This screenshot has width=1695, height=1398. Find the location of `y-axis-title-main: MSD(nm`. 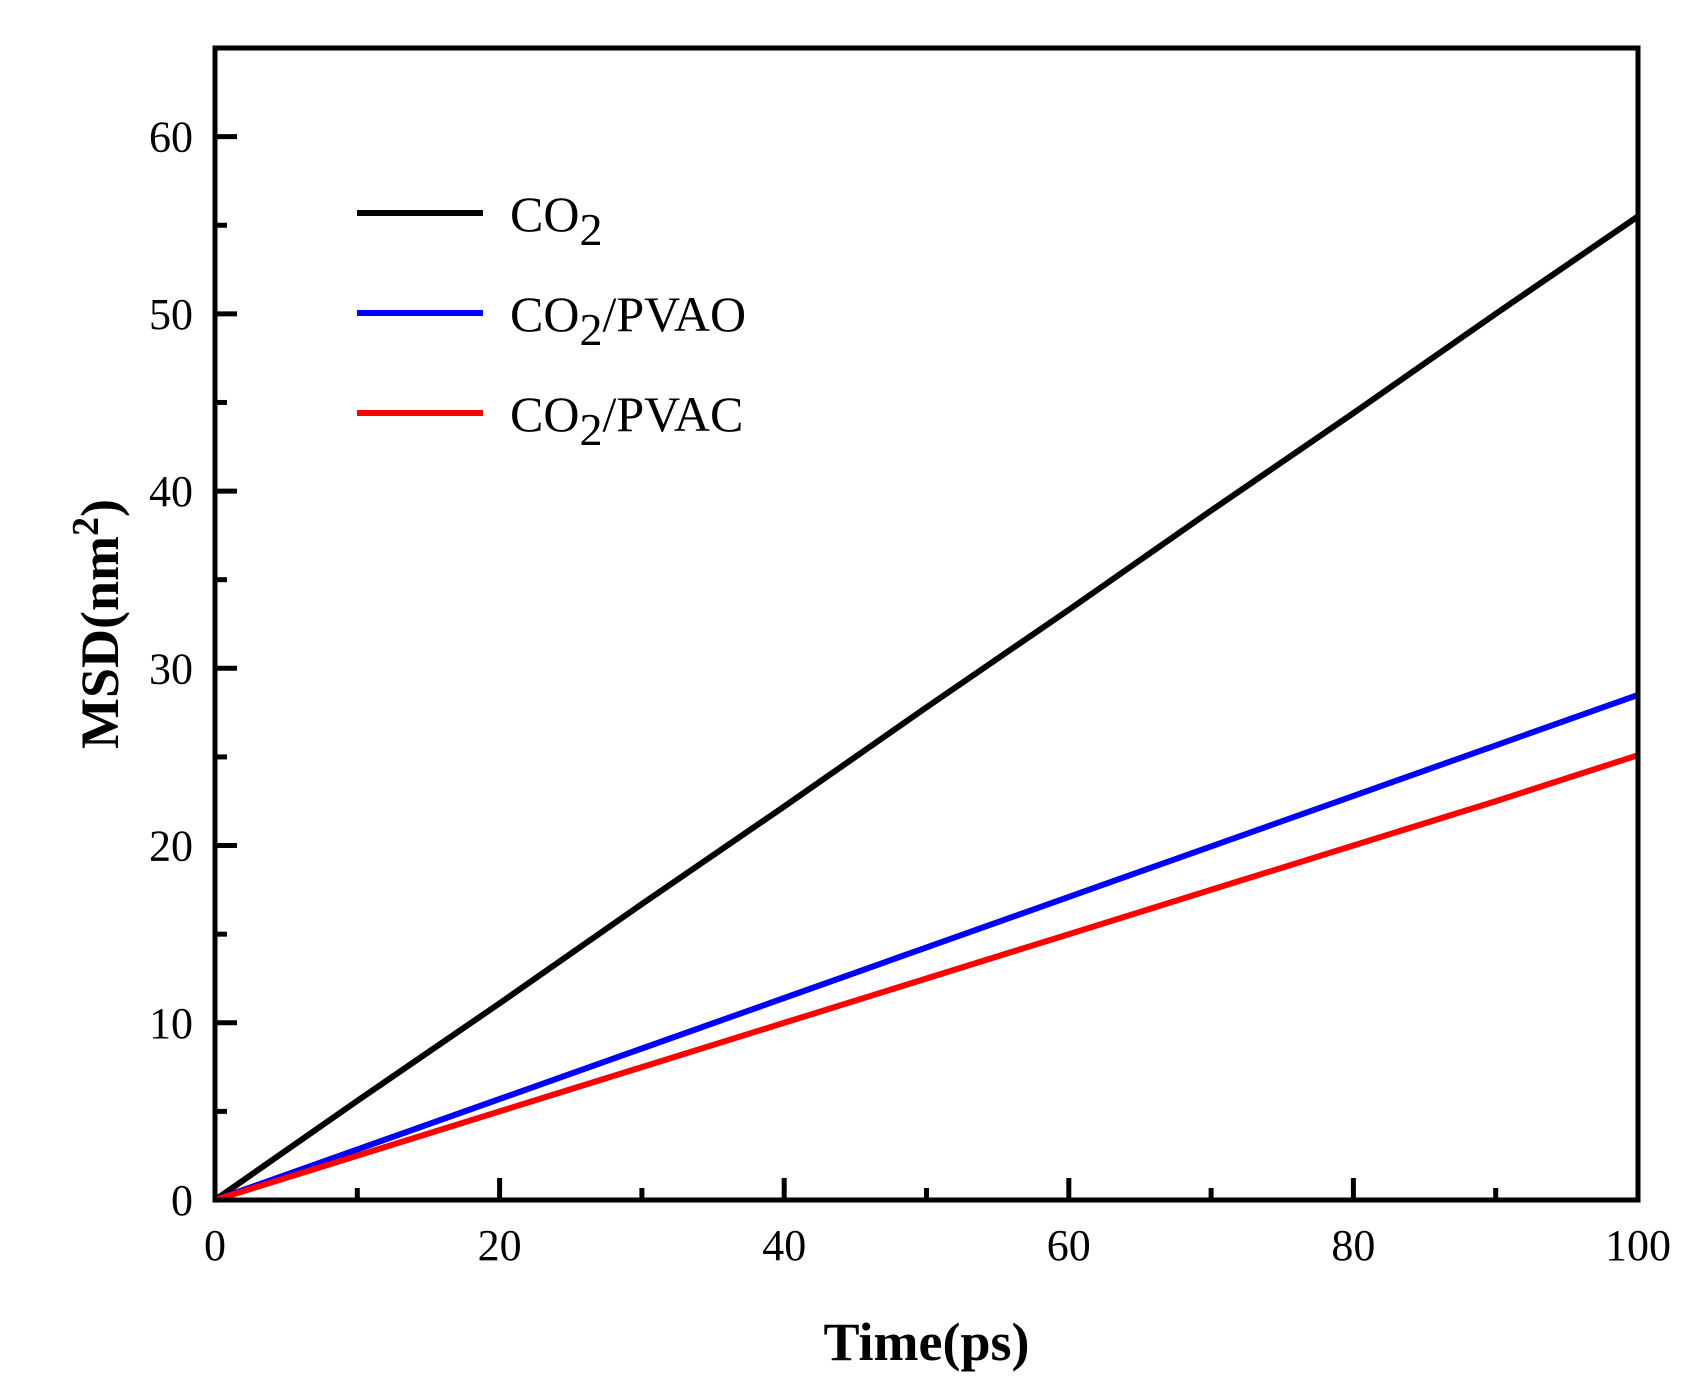

y-axis-title-main: MSD(nm is located at coordinates (100, 642).